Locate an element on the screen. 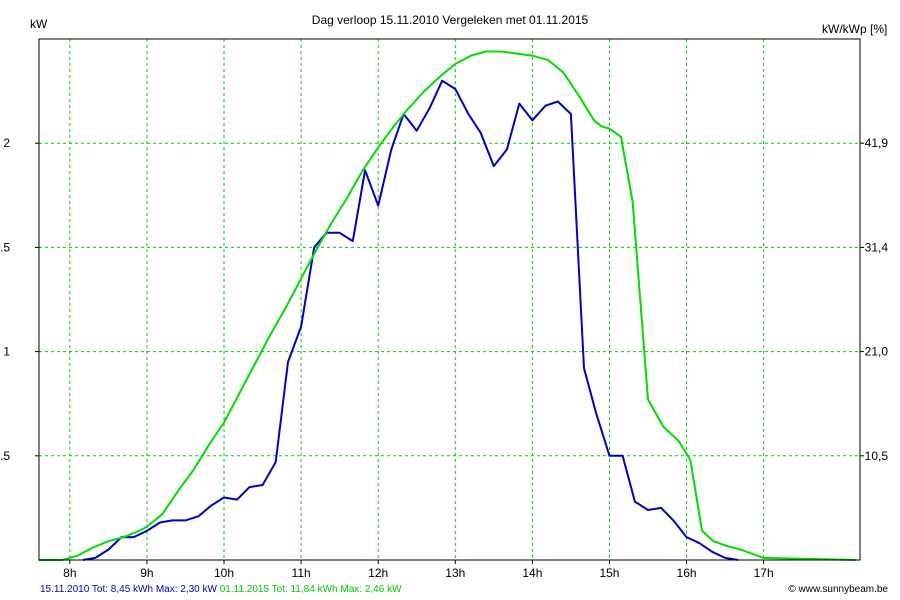  y-axis-label-right: kW/kWp [%] is located at coordinates (854, 29).